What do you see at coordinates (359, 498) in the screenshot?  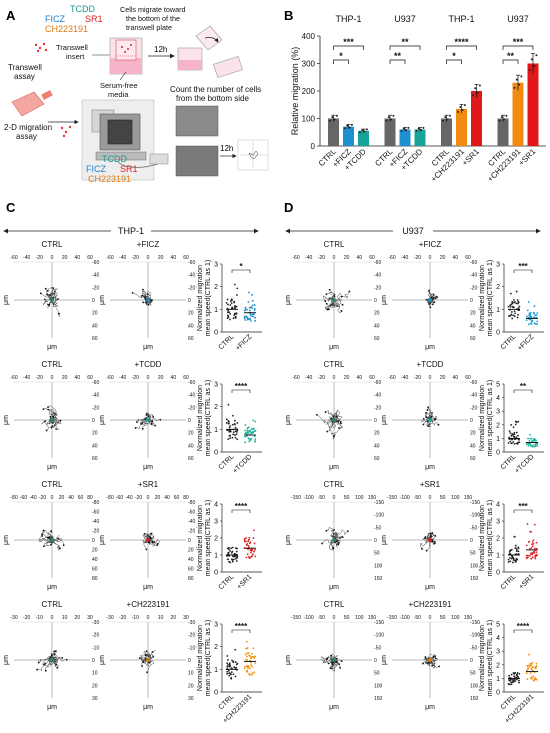 I see `x-tick-label: 100` at bounding box center [359, 498].